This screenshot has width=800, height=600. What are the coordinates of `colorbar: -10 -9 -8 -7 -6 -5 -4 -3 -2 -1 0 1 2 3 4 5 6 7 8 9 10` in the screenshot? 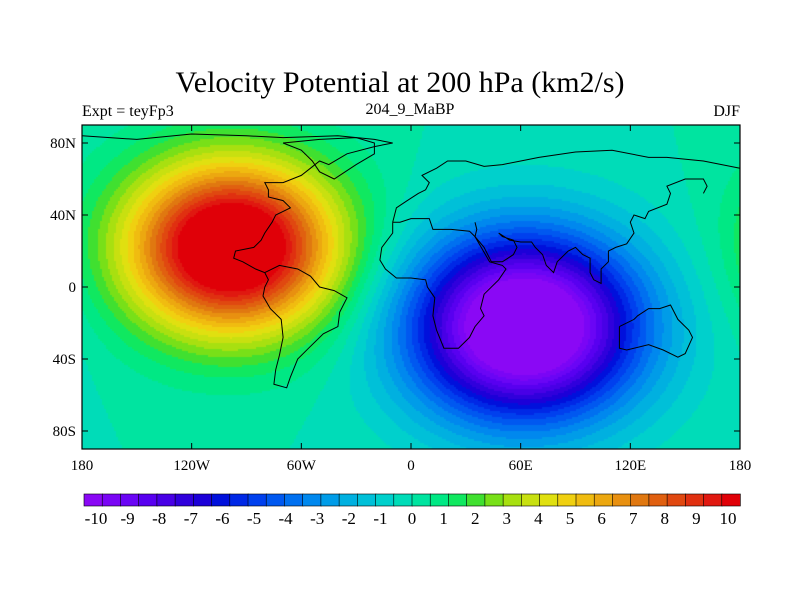 It's located at (412, 510).